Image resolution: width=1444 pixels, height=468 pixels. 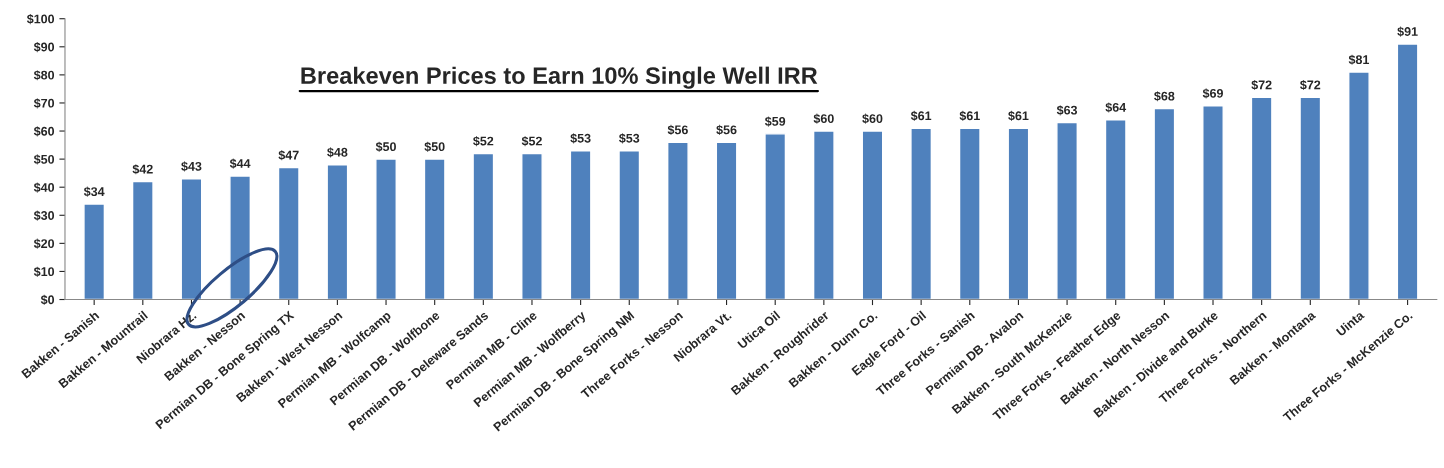 I want to click on data-label: $42, so click(x=142, y=169).